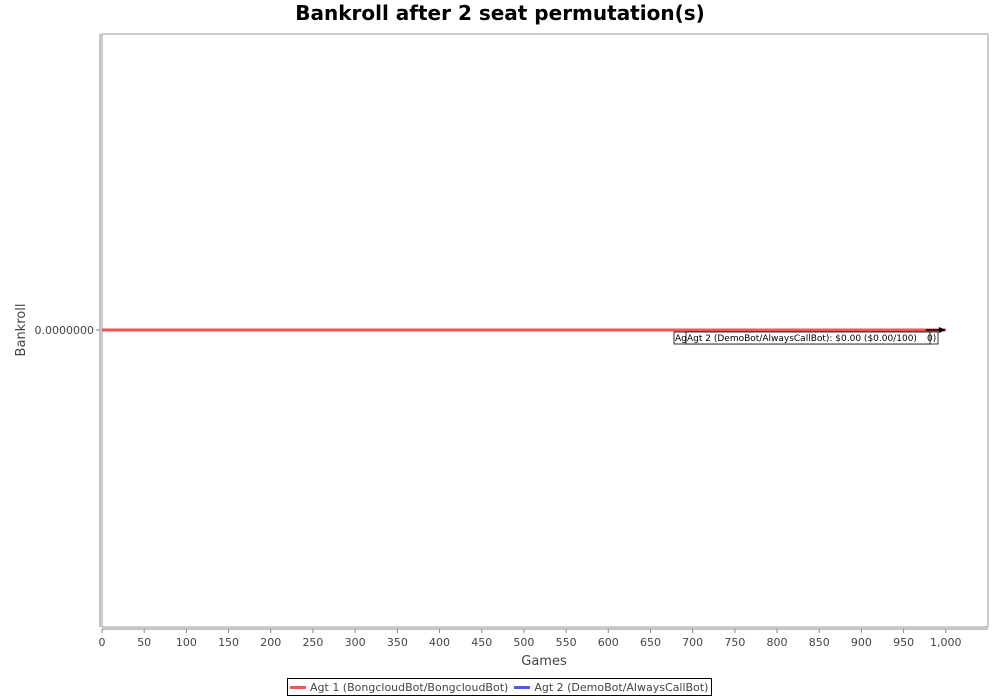  What do you see at coordinates (942, 330) in the screenshot?
I see `annotation-arrow-head` at bounding box center [942, 330].